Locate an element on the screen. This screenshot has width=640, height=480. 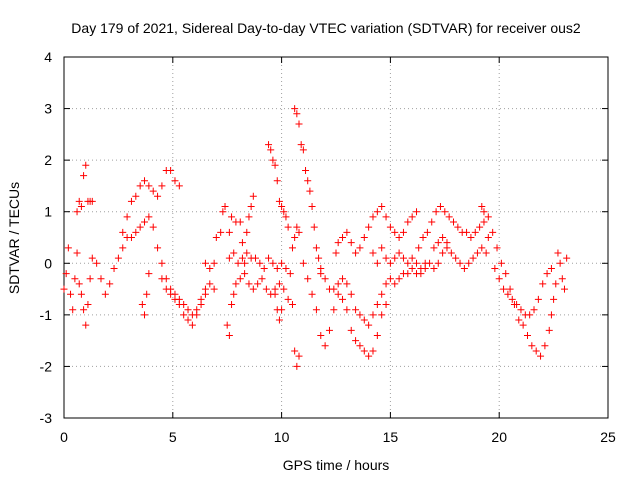
y-tick-label: 1 is located at coordinates (48, 212).